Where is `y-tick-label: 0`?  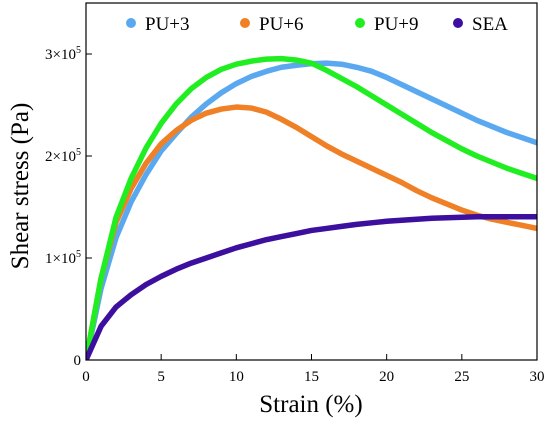
y-tick-label: 0 is located at coordinates (78, 361).